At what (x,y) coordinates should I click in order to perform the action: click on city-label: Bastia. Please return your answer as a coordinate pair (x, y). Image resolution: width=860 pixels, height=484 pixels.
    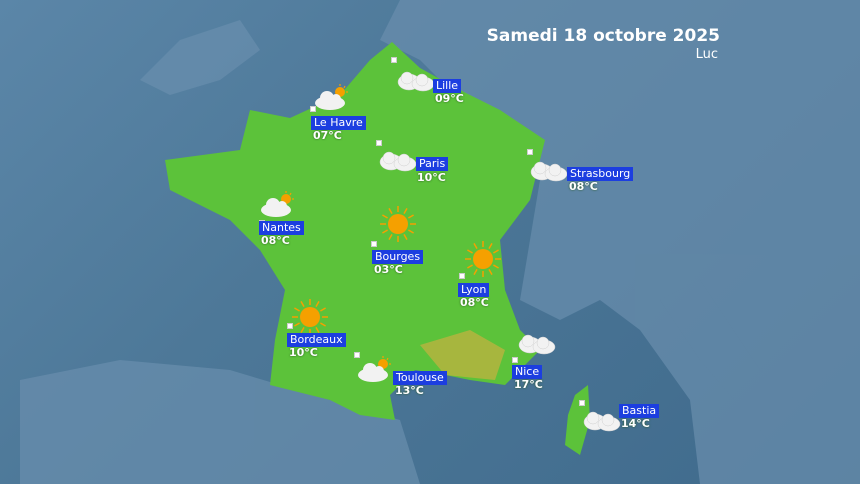
    Looking at the image, I should click on (639, 411).